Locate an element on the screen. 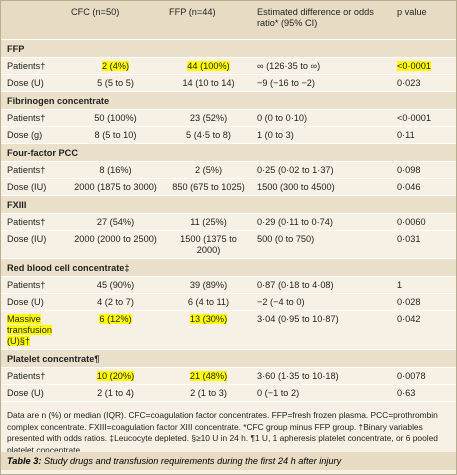 This screenshot has height=475, width=457. cell: 0·046 is located at coordinates (423, 187).